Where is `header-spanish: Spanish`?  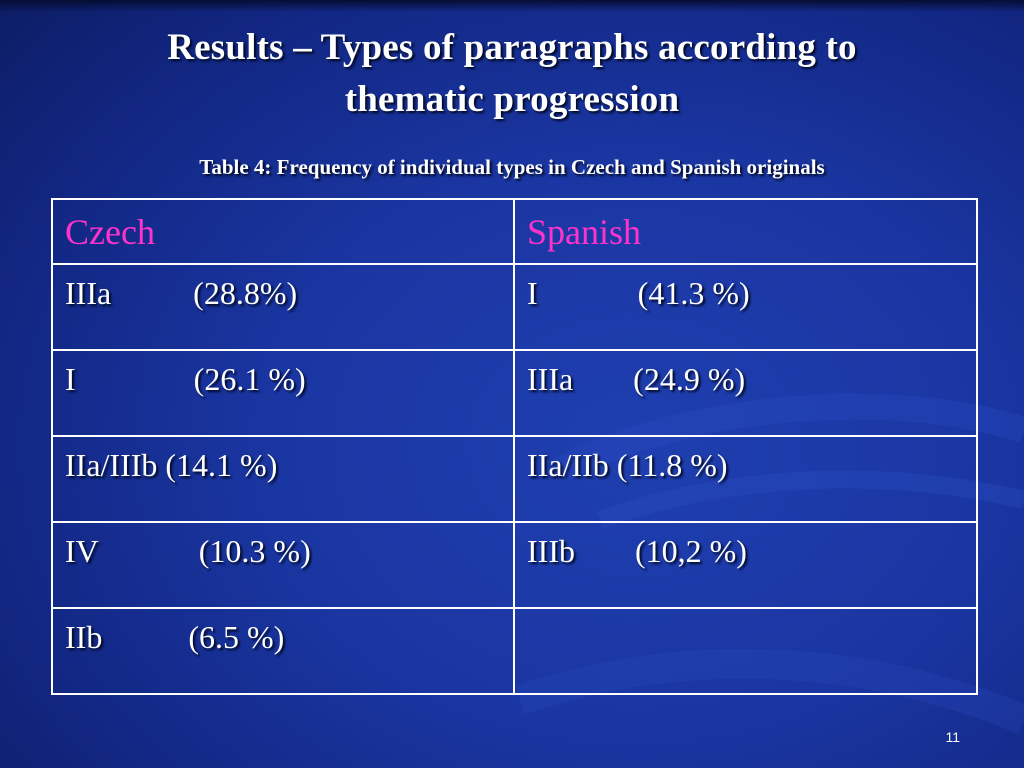
header-spanish: Spanish is located at coordinates (745, 231).